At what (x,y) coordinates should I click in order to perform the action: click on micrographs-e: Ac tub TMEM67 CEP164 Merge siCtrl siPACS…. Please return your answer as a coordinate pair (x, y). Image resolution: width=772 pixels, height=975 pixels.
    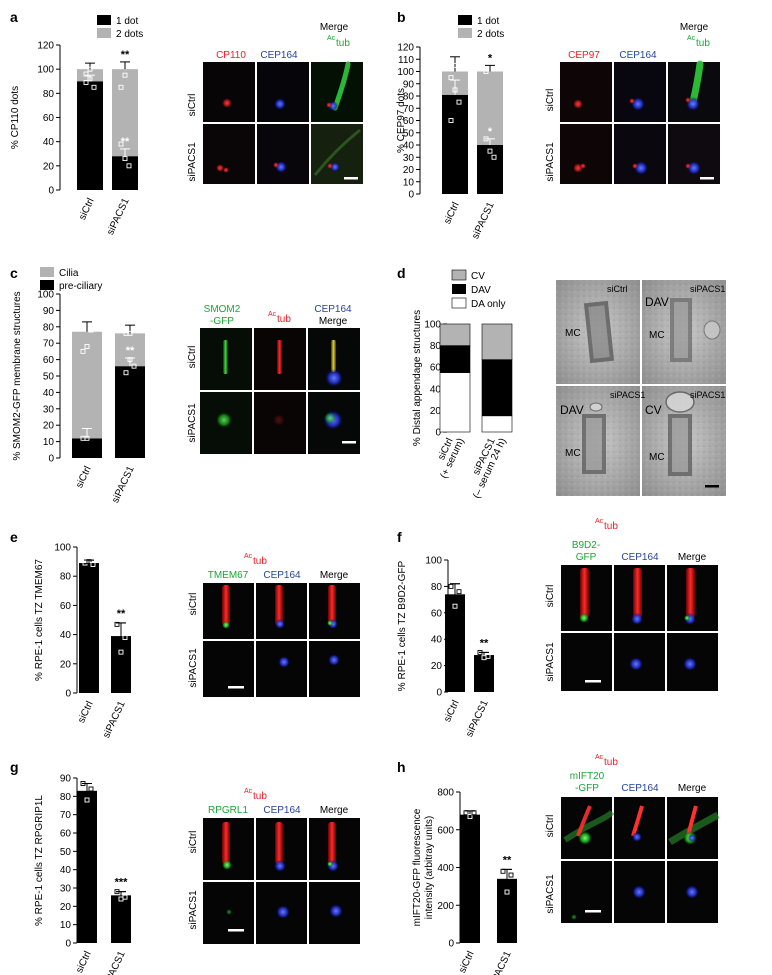
    Looking at the image, I should click on (274, 625).